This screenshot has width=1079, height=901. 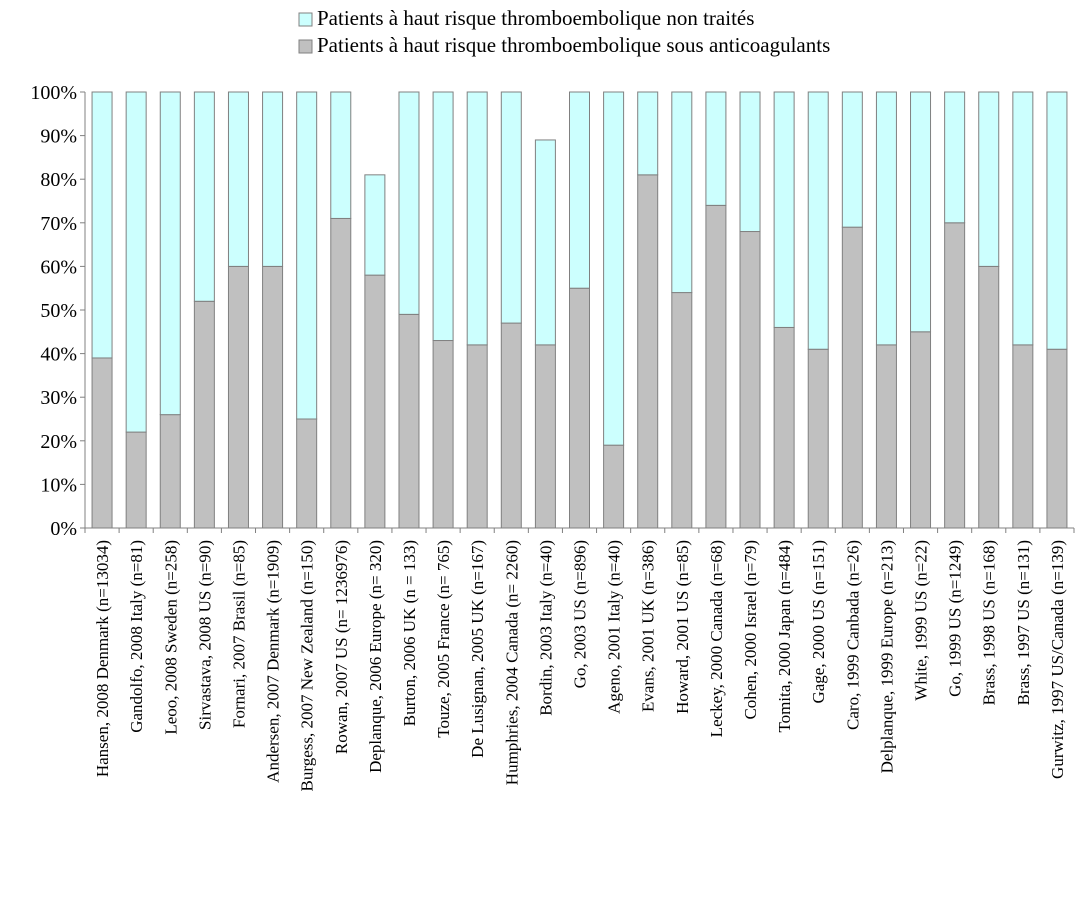 What do you see at coordinates (477, 649) in the screenshot?
I see `x-category-label: De Lusignan, 2005 UK (n=167)` at bounding box center [477, 649].